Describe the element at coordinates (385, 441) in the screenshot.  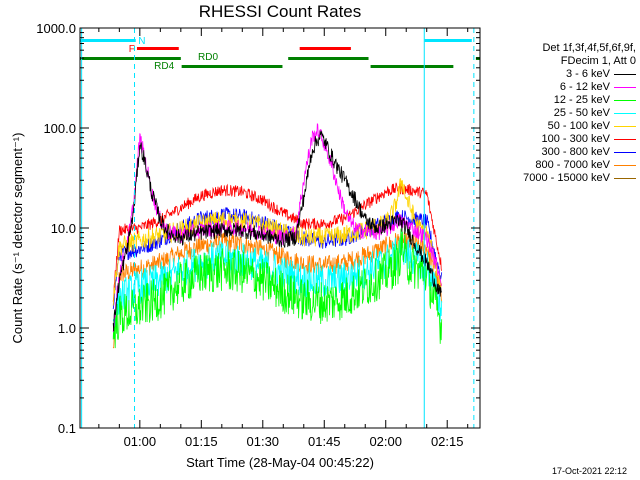
I see `x-tick-label: 02:00` at that location.